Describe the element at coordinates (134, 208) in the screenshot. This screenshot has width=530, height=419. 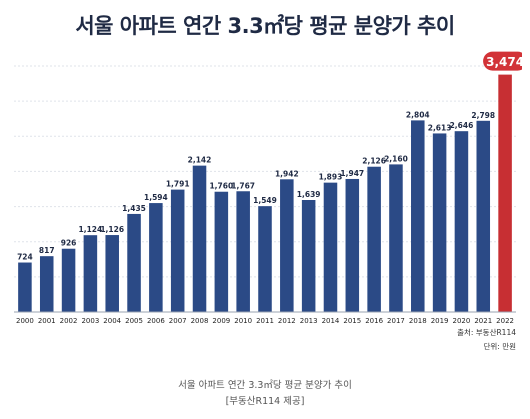
I see `value-label-2005: 1,435` at that location.